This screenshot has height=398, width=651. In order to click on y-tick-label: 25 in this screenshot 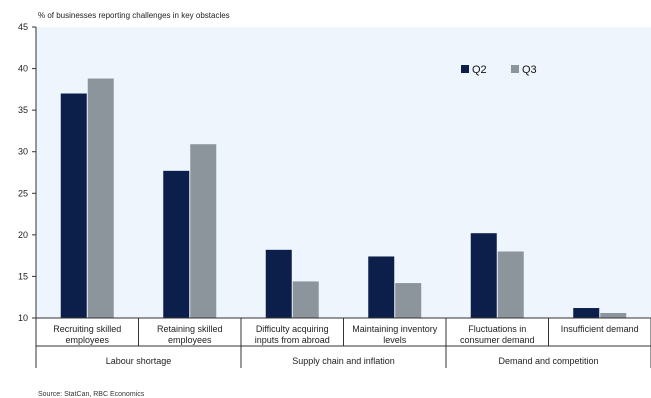, I will do `click(23, 193)`.